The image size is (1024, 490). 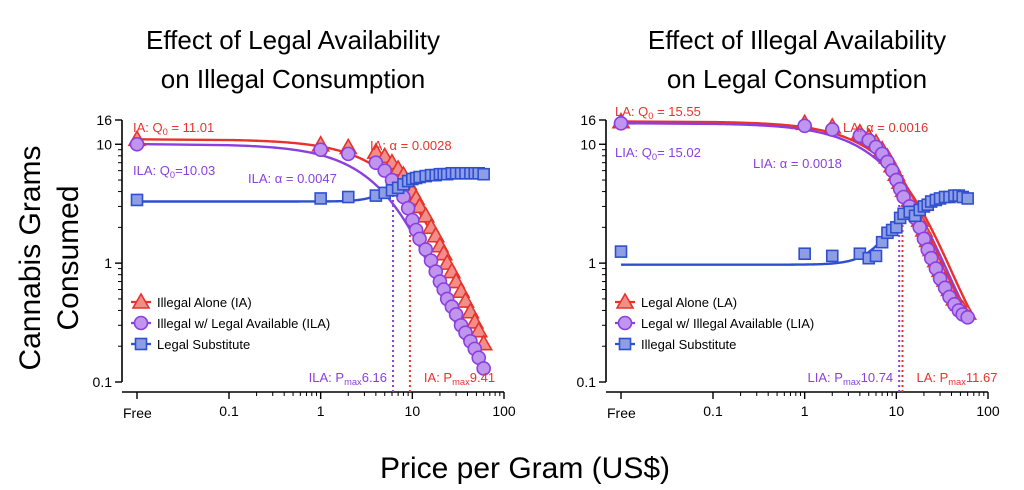 What do you see at coordinates (204, 302) in the screenshot?
I see `legend-label: Illegal Alone (IA)` at bounding box center [204, 302].